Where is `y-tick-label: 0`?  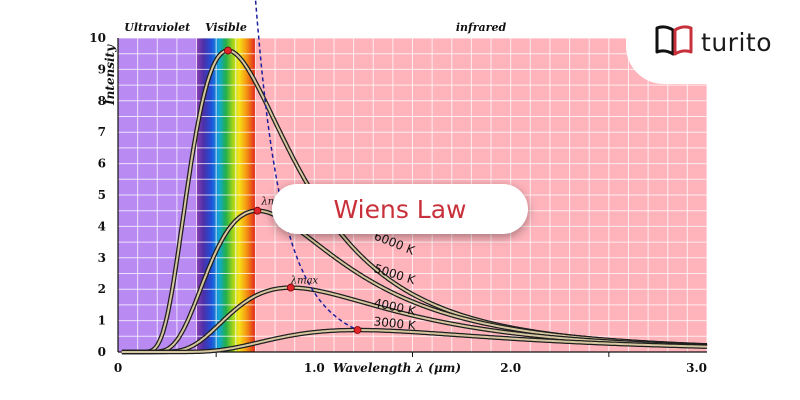
y-tick-label: 0 is located at coordinates (102, 352).